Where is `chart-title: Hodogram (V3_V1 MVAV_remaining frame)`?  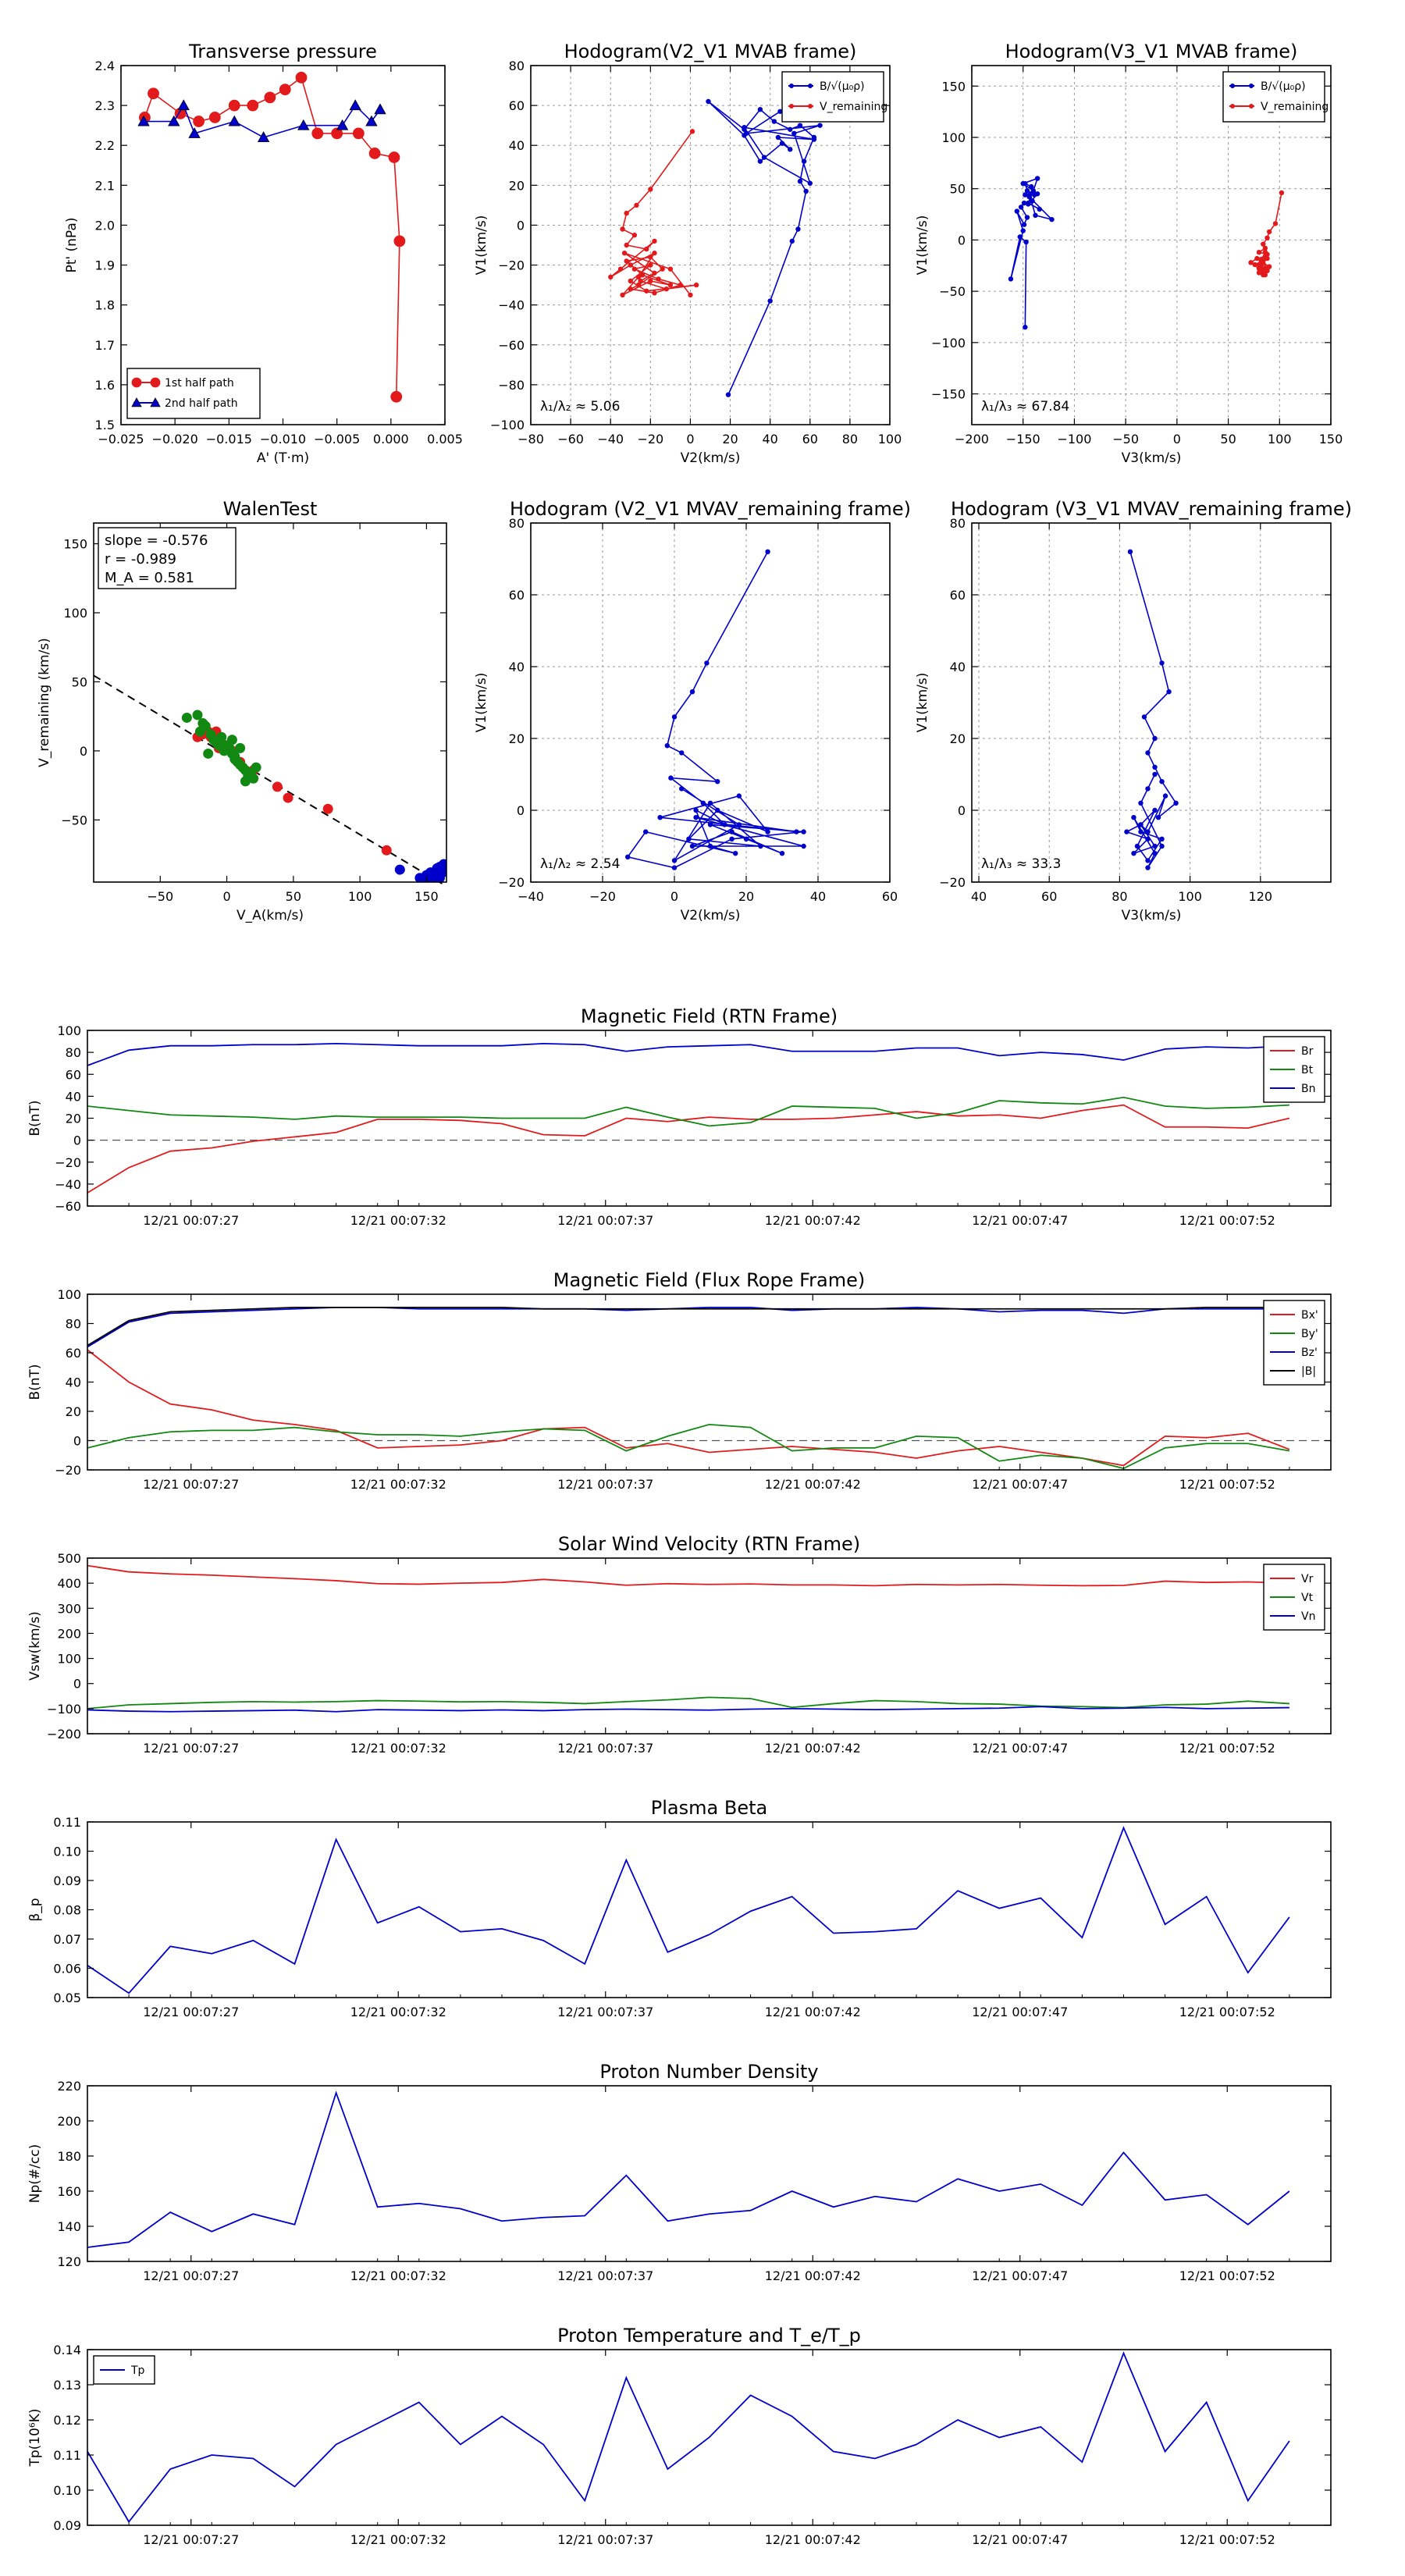
chart-title: Hodogram (V3_V1 MVAV_remaining frame) is located at coordinates (1151, 509).